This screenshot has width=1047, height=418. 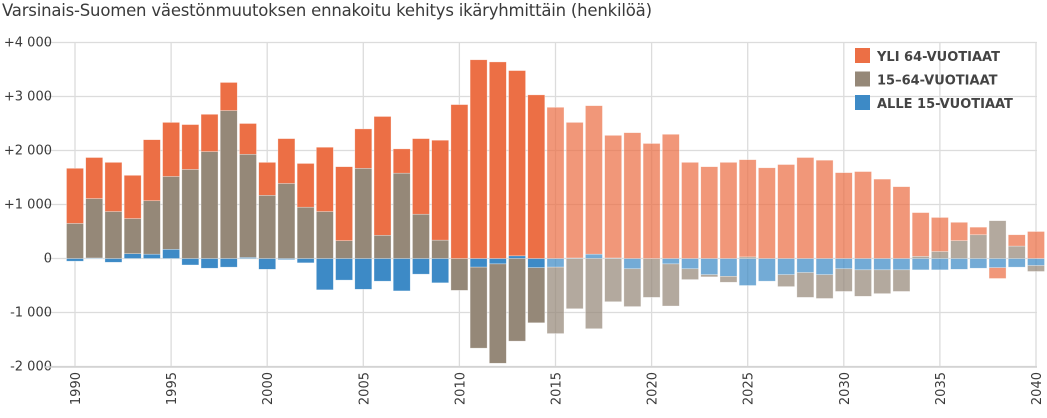 What do you see at coordinates (364, 388) in the screenshot?
I see `x-tick-label: 2005` at bounding box center [364, 388].